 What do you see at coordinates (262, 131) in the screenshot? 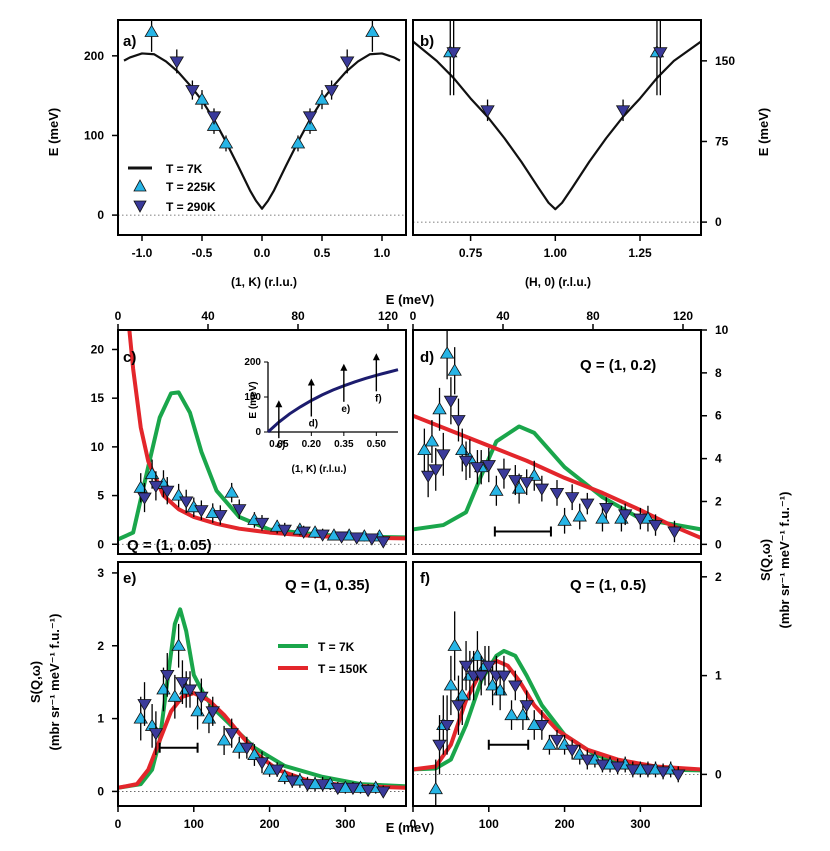
I see `series-line-a-t7k` at bounding box center [262, 131].